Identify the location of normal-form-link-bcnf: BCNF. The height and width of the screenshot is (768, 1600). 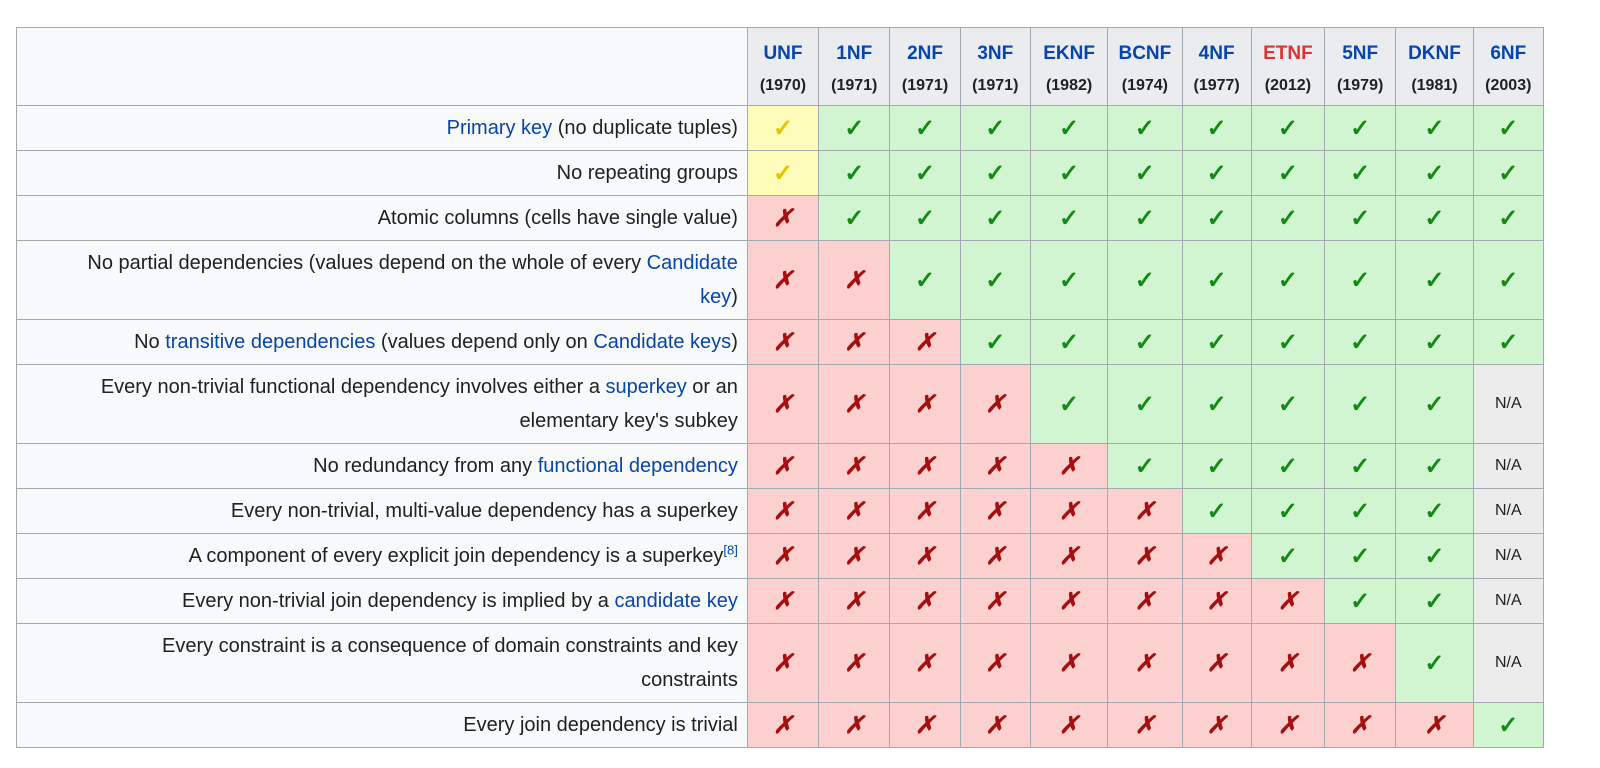
(1145, 53).